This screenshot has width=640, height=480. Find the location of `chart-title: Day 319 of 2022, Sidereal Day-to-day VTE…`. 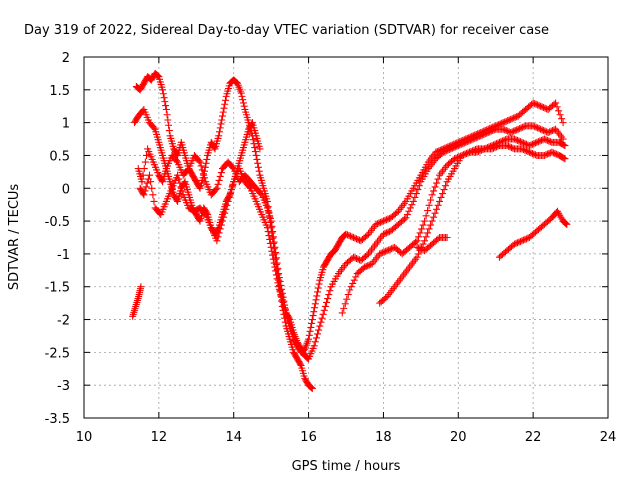

chart-title: Day 319 of 2022, Sidereal Day-to-day VTE… is located at coordinates (286, 30).